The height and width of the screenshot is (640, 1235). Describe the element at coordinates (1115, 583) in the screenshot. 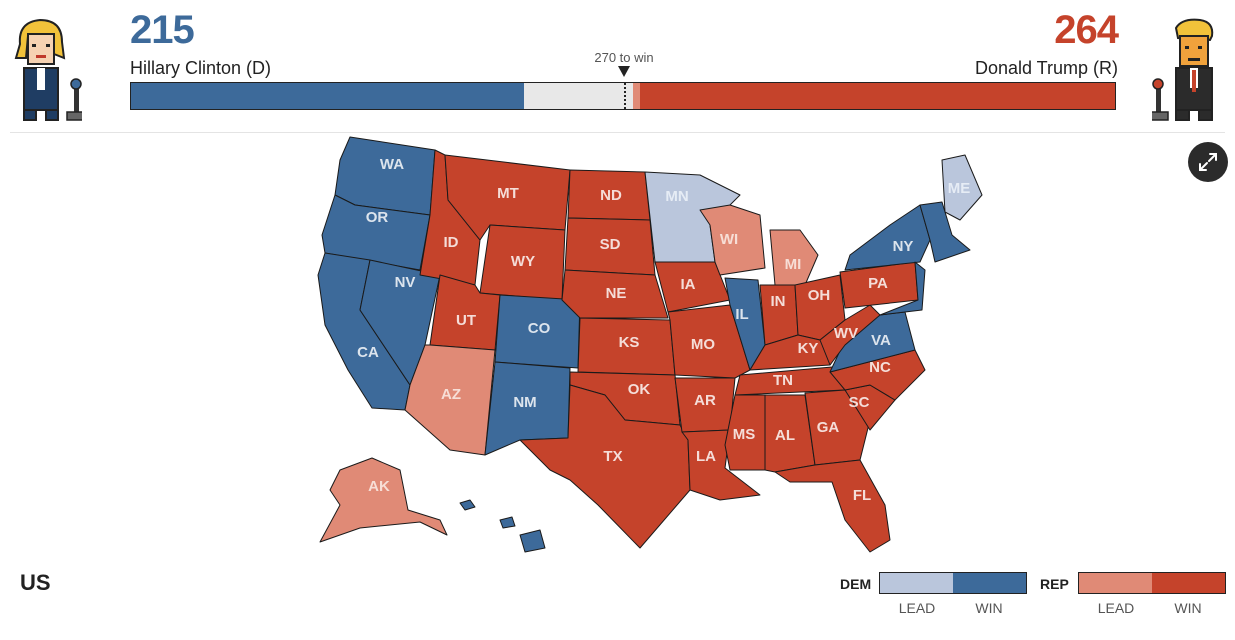

I see `legend-rep-lead-swatch` at that location.